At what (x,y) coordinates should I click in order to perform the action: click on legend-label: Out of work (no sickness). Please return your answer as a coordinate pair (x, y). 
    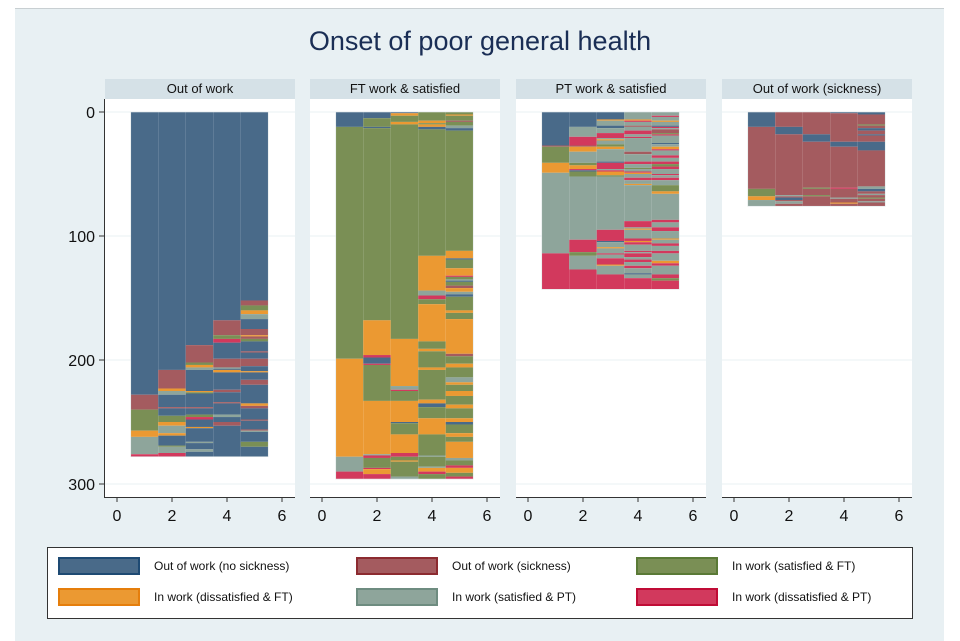
    Looking at the image, I should click on (222, 566).